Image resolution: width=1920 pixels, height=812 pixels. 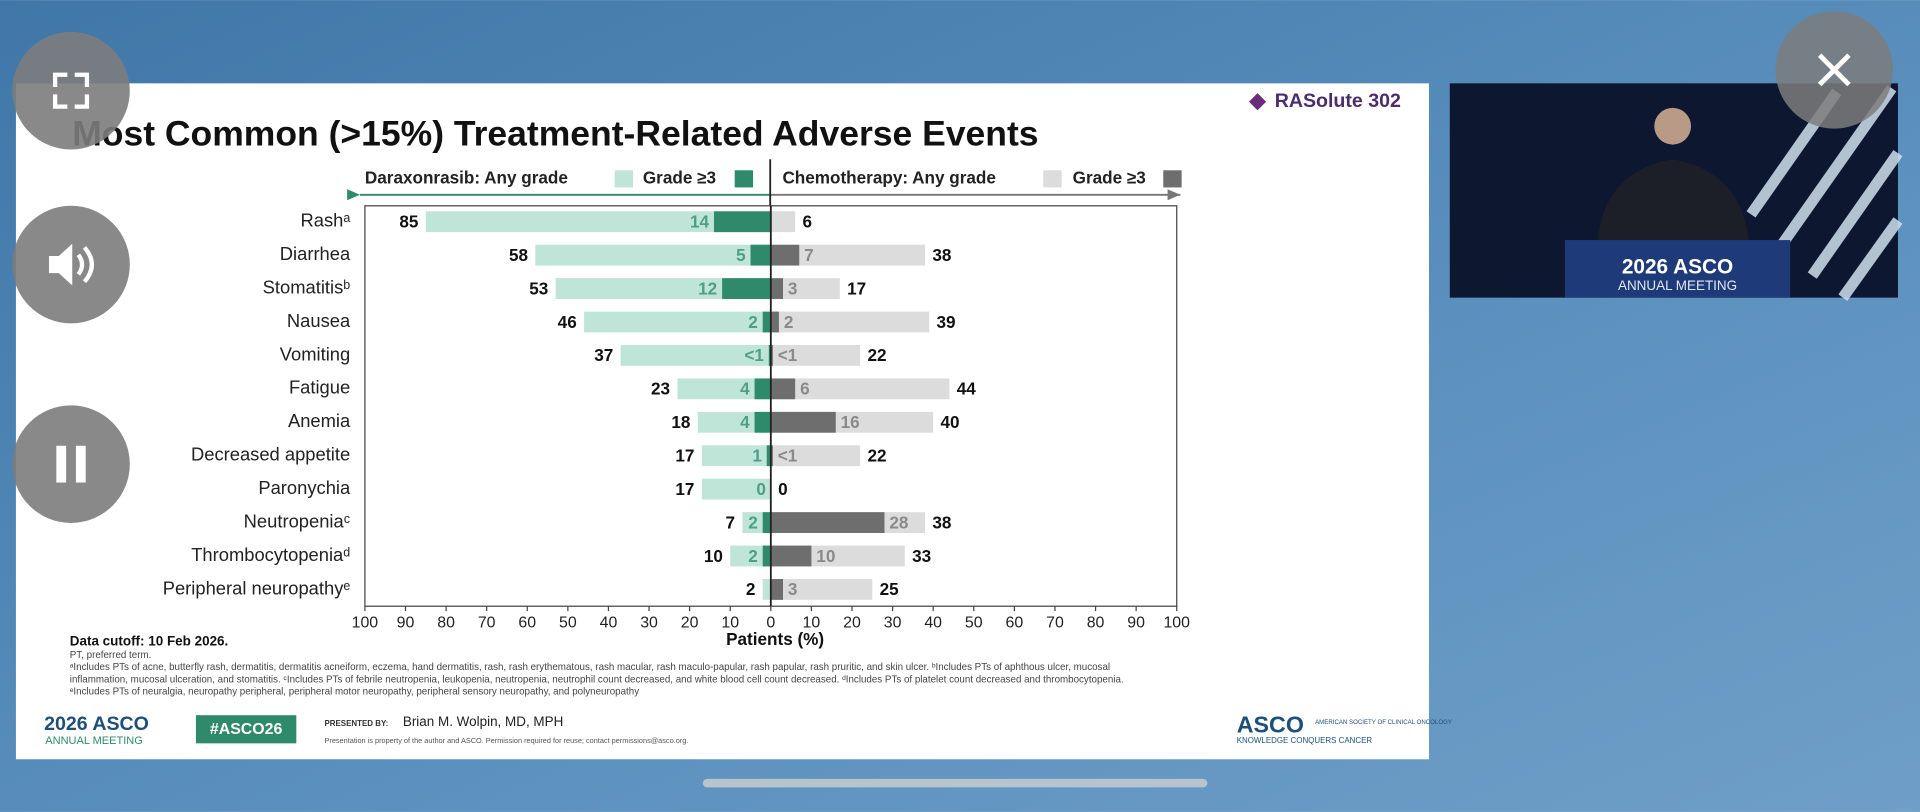 I want to click on pause-button, so click(x=71, y=464).